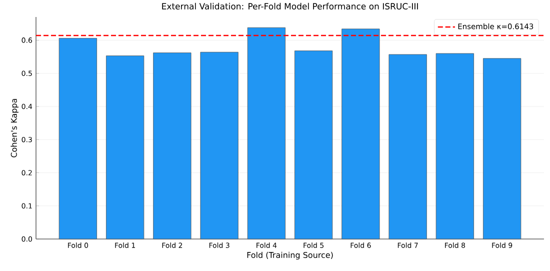 This screenshot has height=271, width=550. Describe the element at coordinates (14, 128) in the screenshot. I see `y-axis-title: Cohen's Kappa` at that location.